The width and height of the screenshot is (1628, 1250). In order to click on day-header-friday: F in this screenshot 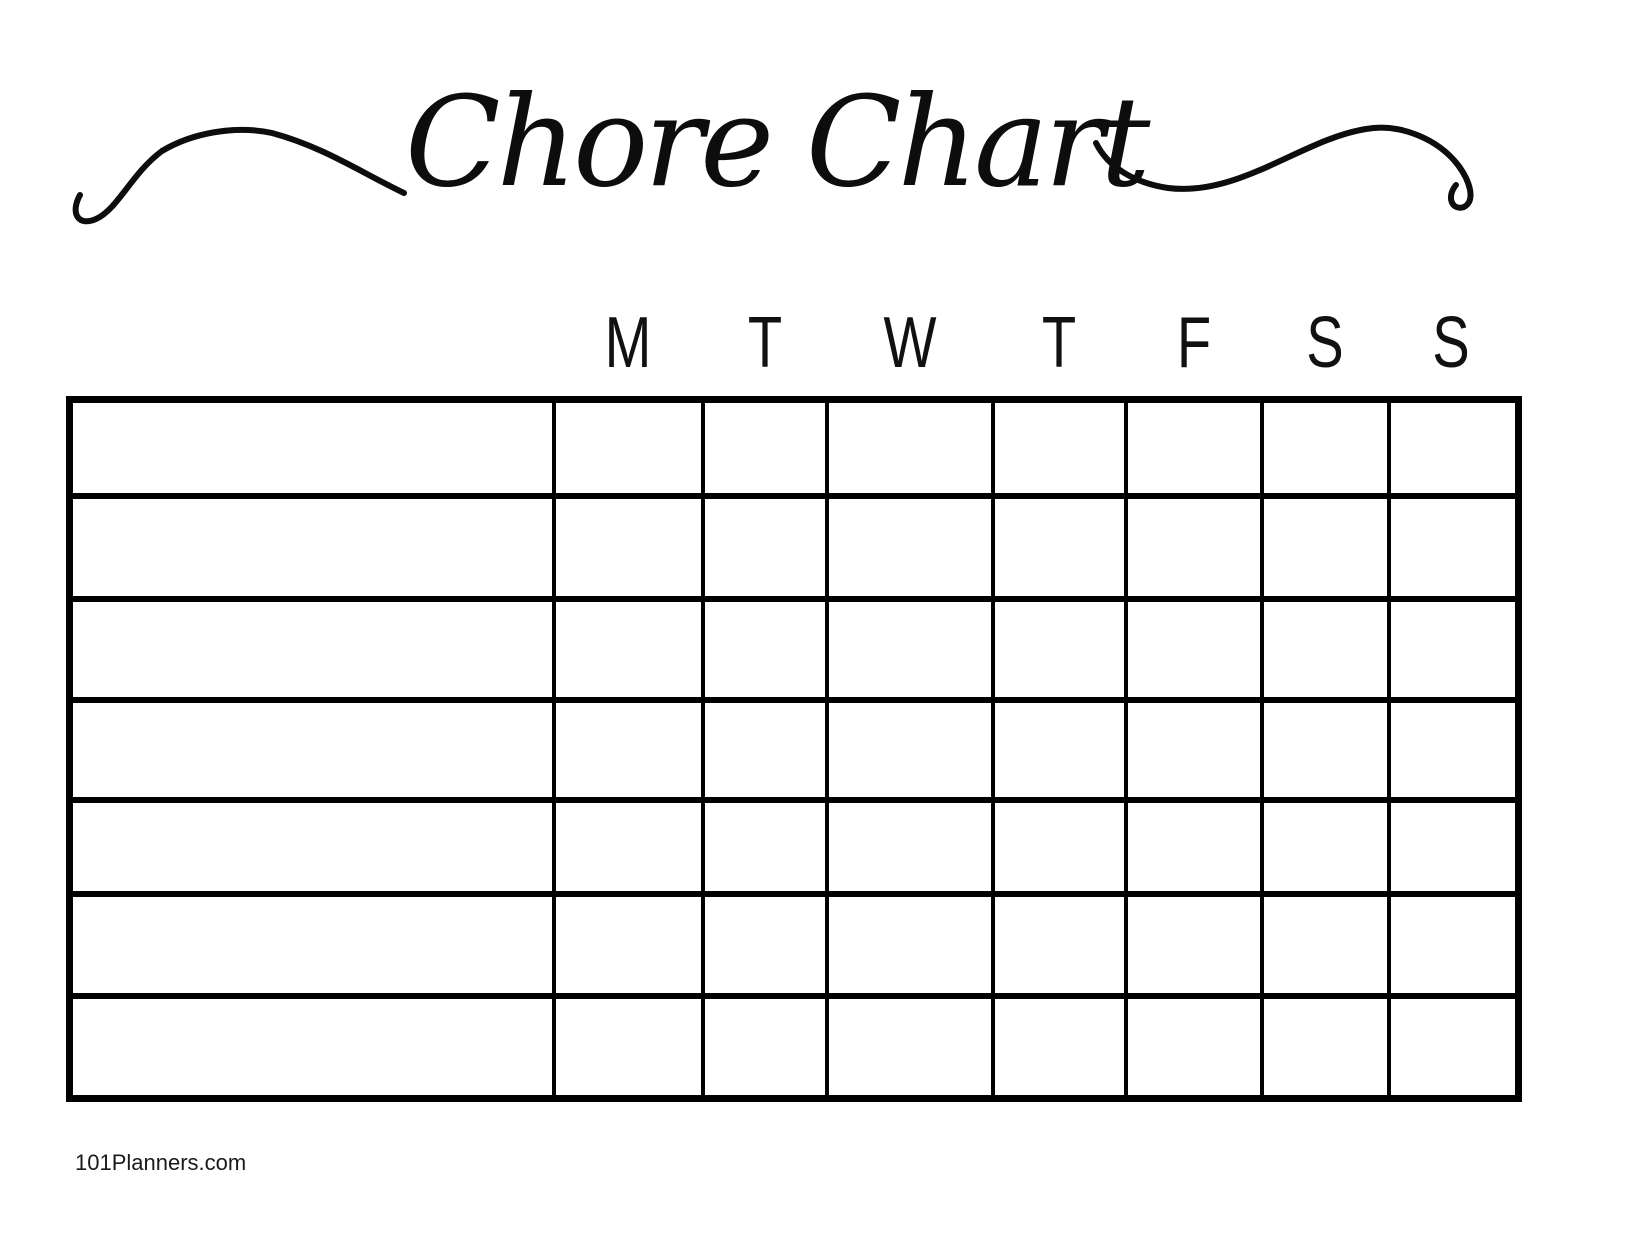, I will do `click(1194, 343)`.